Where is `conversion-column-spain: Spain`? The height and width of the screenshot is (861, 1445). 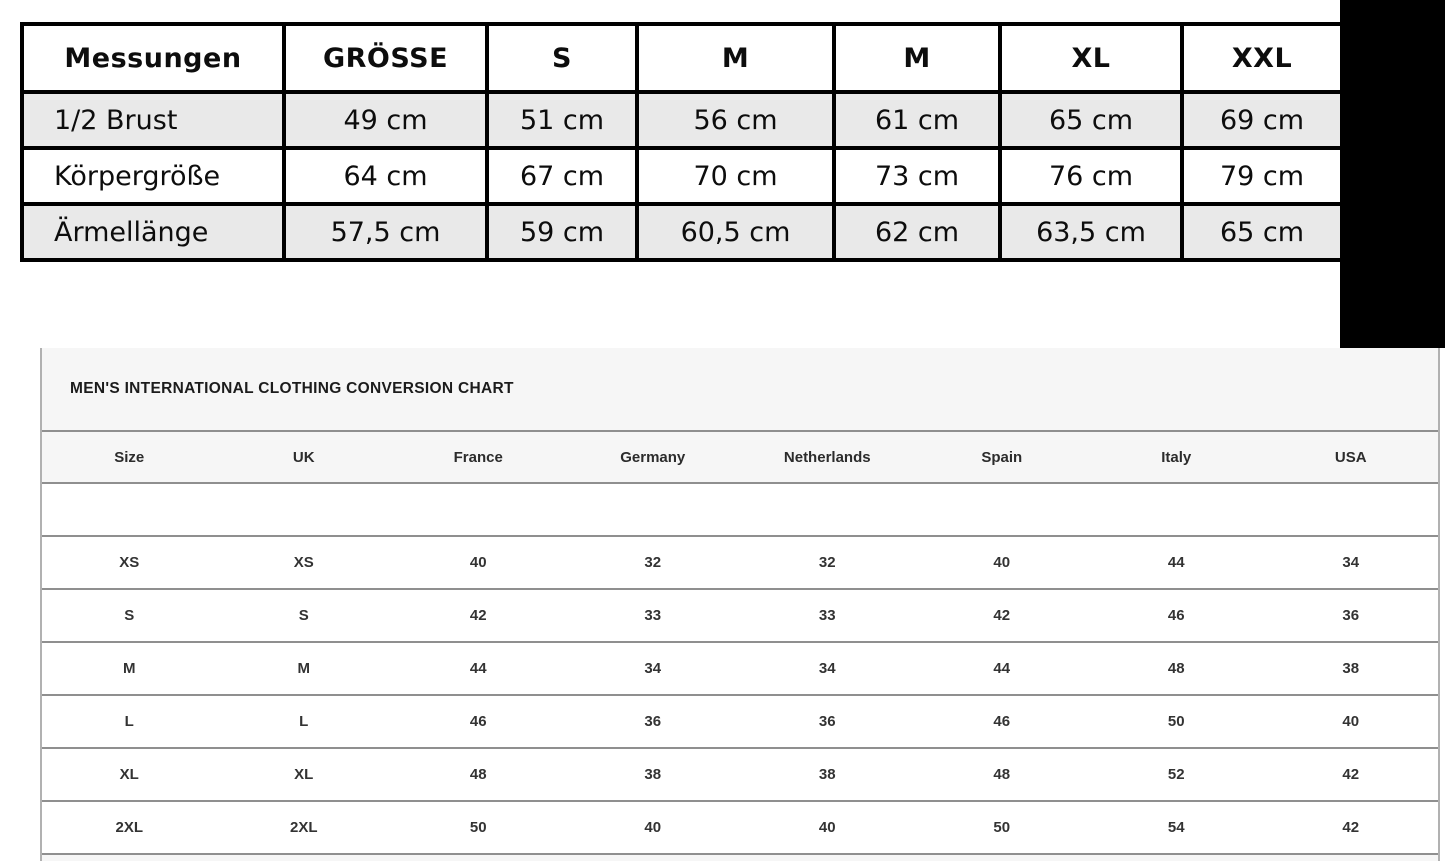 conversion-column-spain: Spain is located at coordinates (1001, 457).